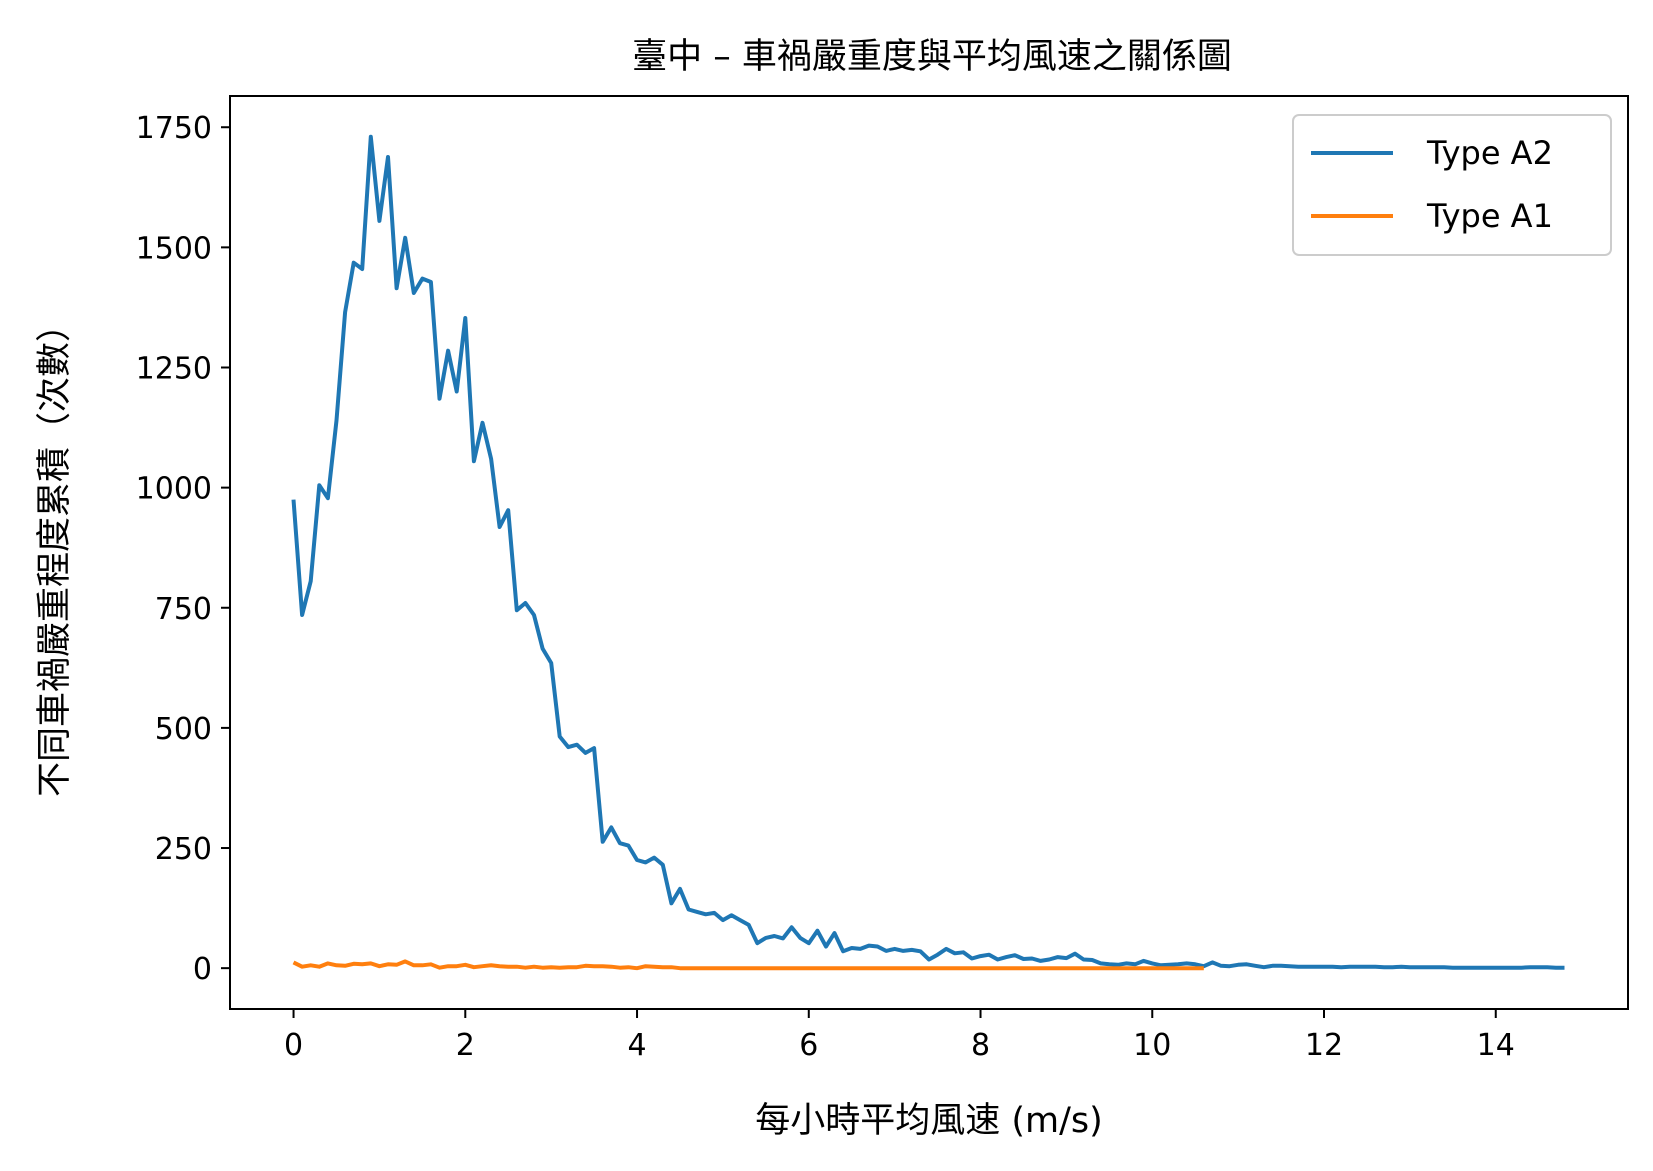 The image size is (1653, 1171). What do you see at coordinates (899, 1036) in the screenshot?
I see `x-axis: 0 2 4 6 8 10 12 14` at bounding box center [899, 1036].